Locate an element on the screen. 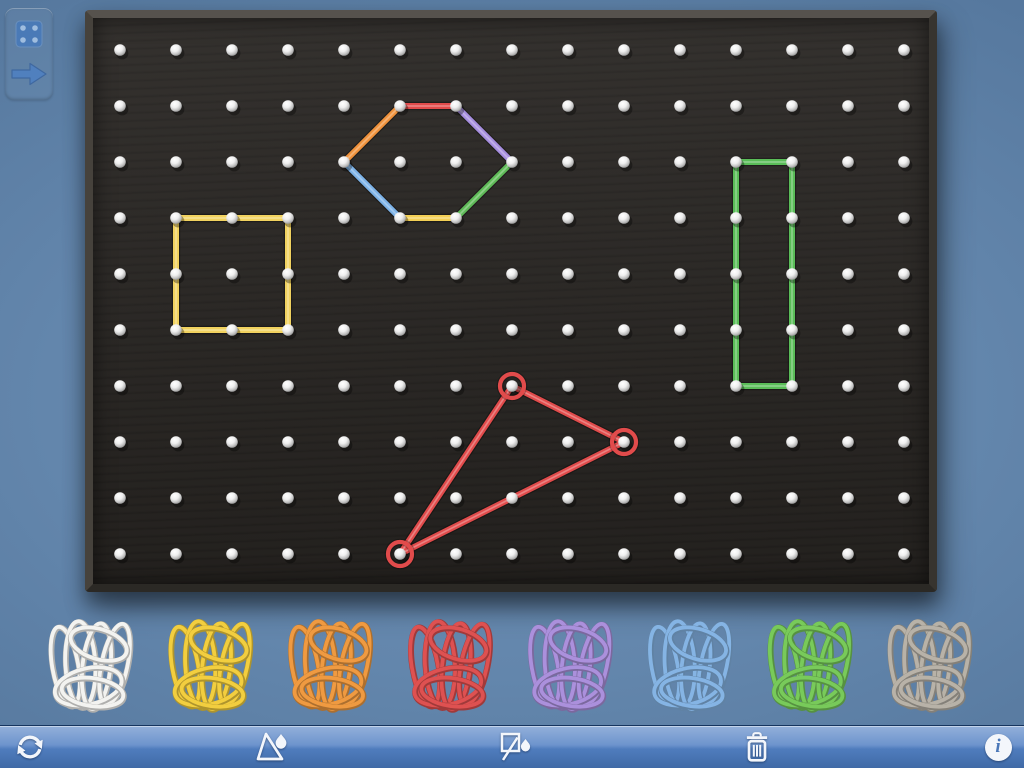 The image size is (1024, 768). delete-button is located at coordinates (757, 747).